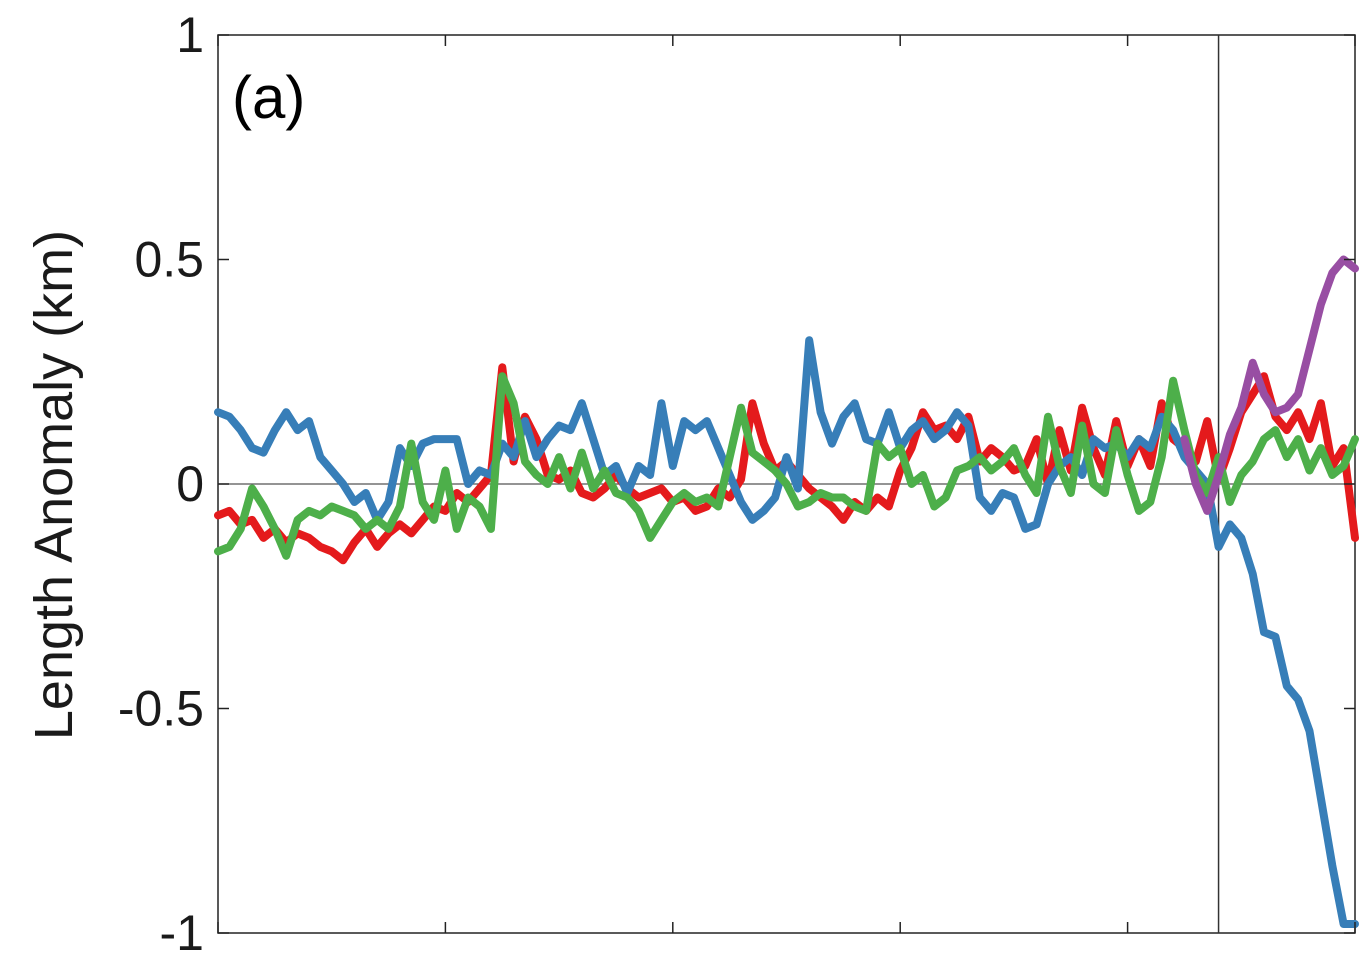  I want to click on y-axis-label: Length Anomaly (km), so click(54, 485).